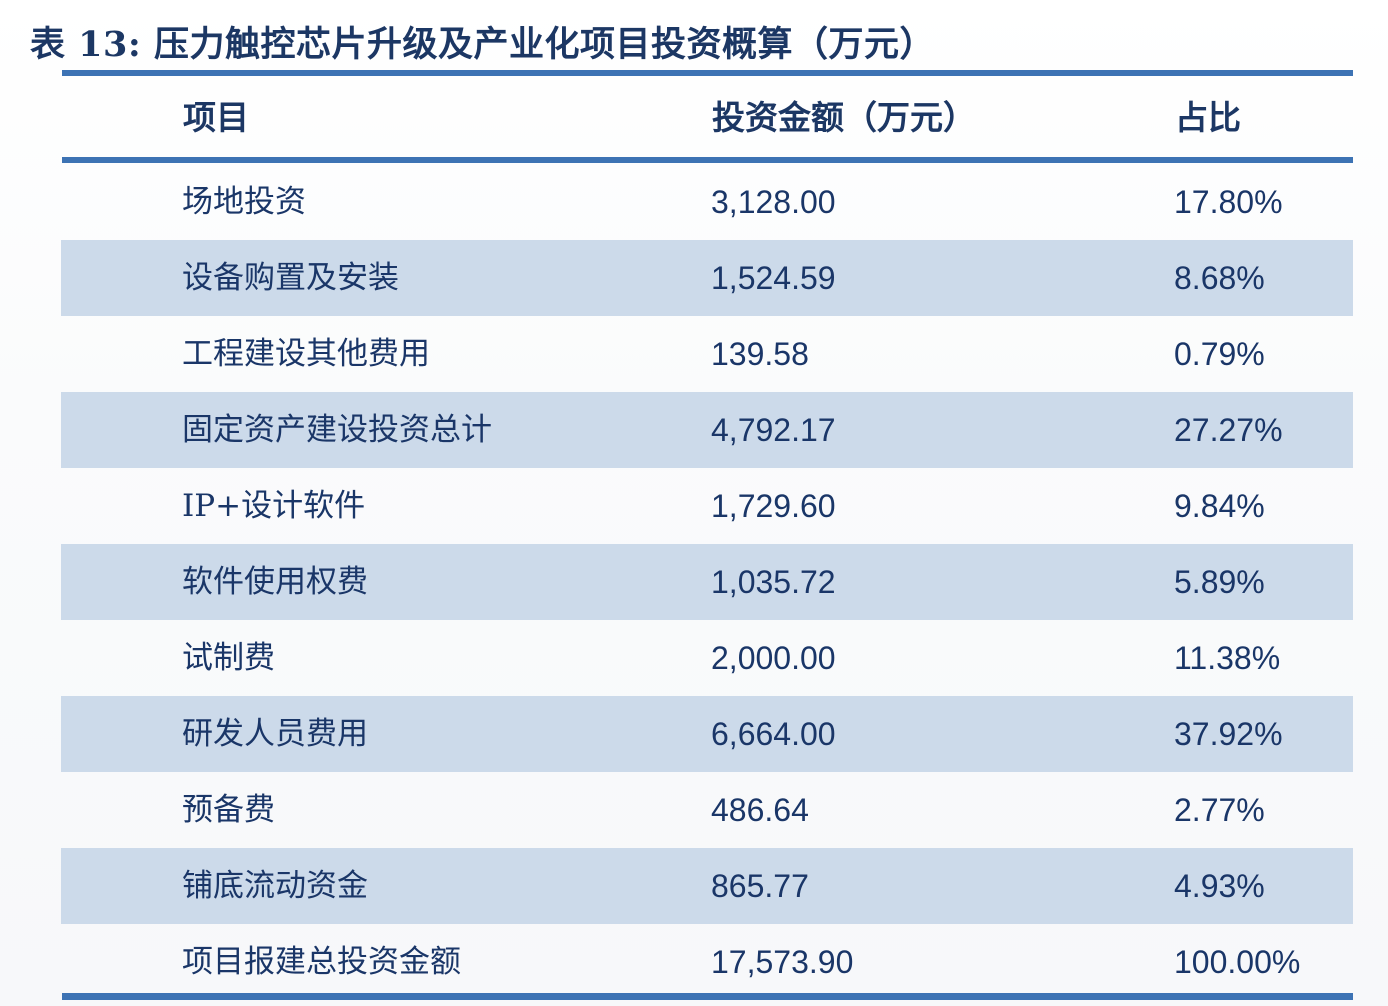 Image resolution: width=1388 pixels, height=1006 pixels. What do you see at coordinates (216, 117) in the screenshot?
I see `column-header-item: 项目` at bounding box center [216, 117].